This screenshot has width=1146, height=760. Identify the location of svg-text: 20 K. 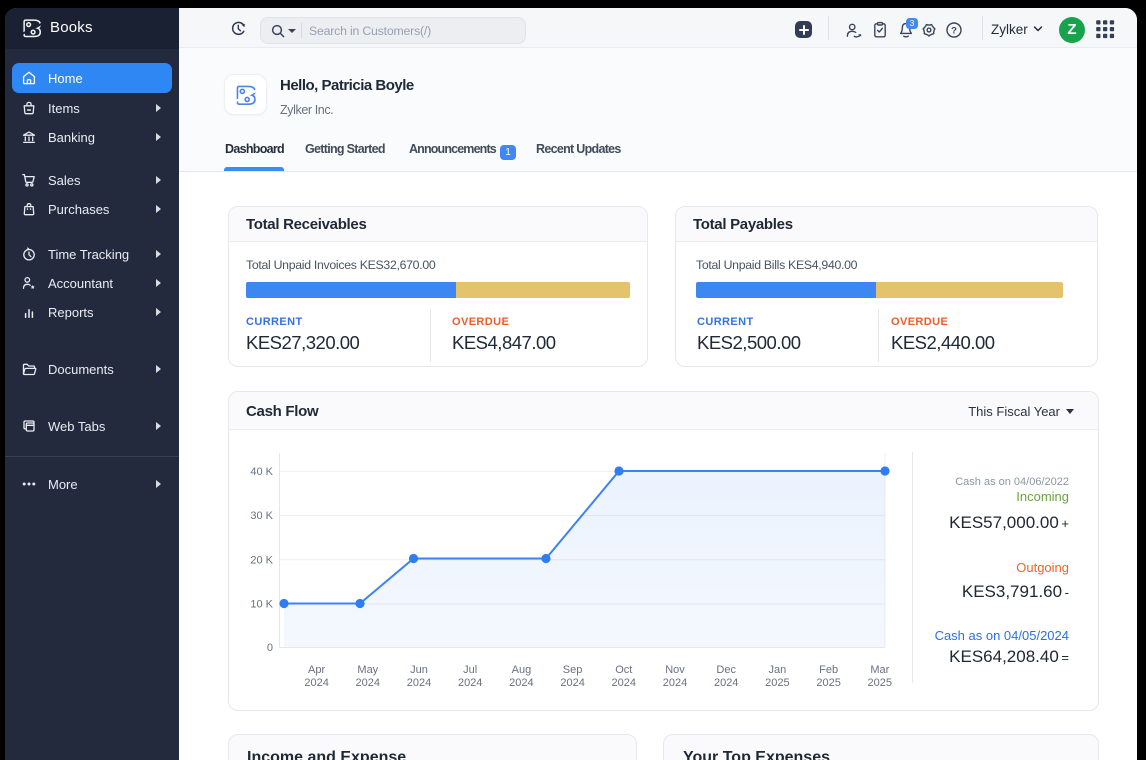
(261, 560).